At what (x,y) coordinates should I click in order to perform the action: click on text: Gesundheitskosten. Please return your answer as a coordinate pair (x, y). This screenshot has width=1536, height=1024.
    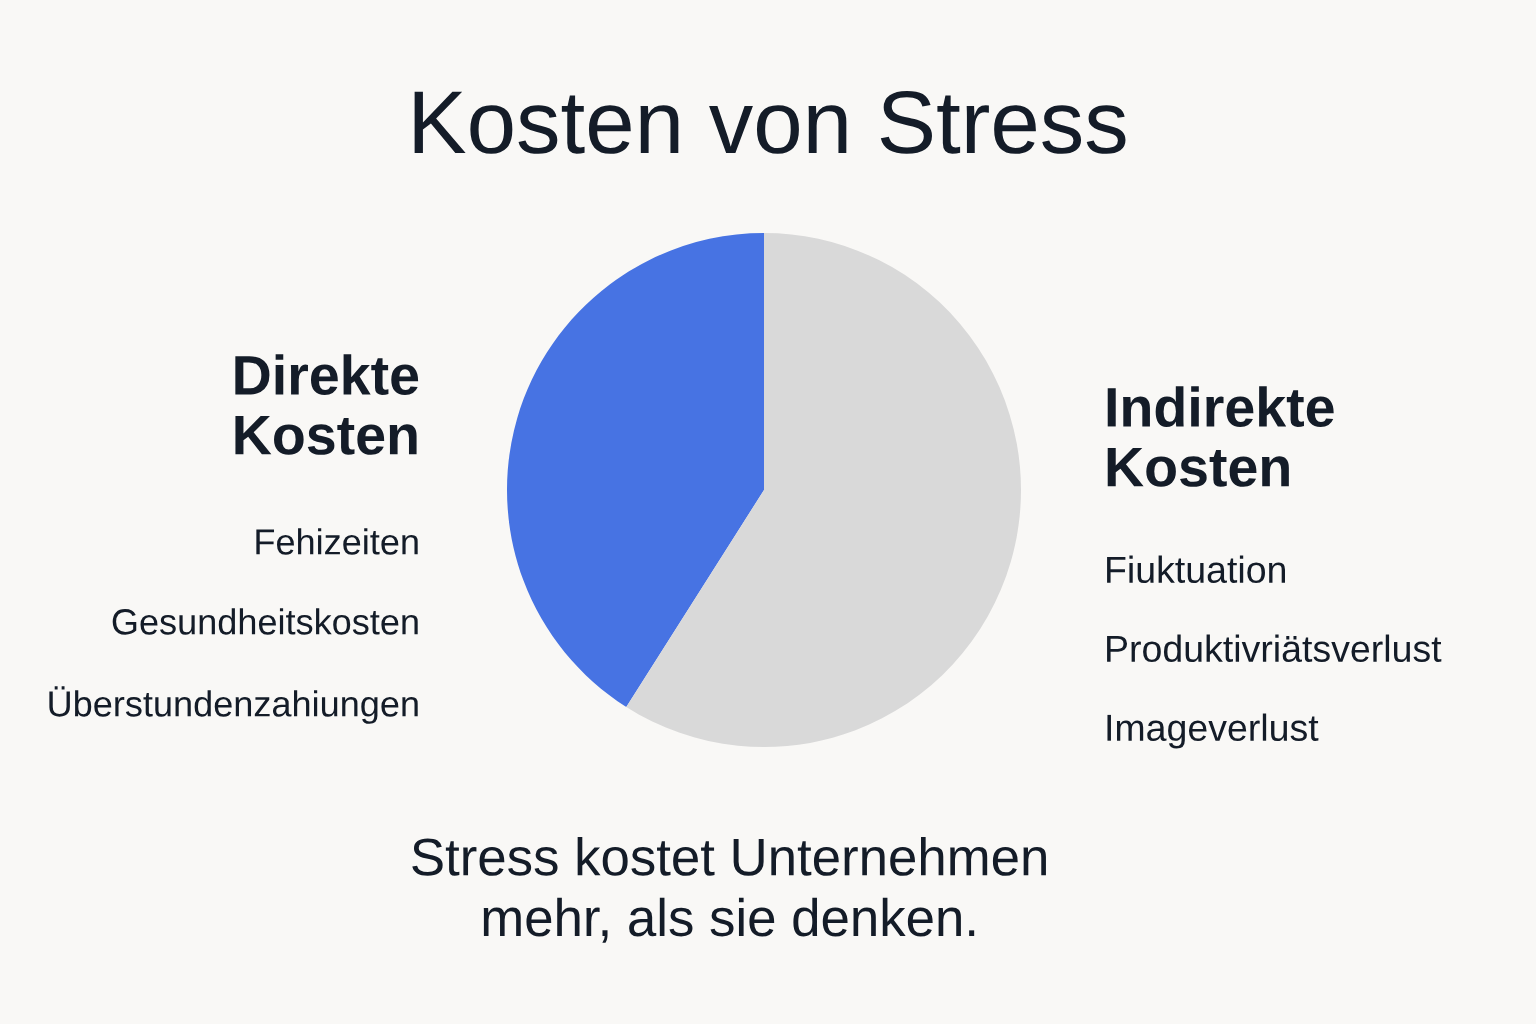
    Looking at the image, I should click on (265, 621).